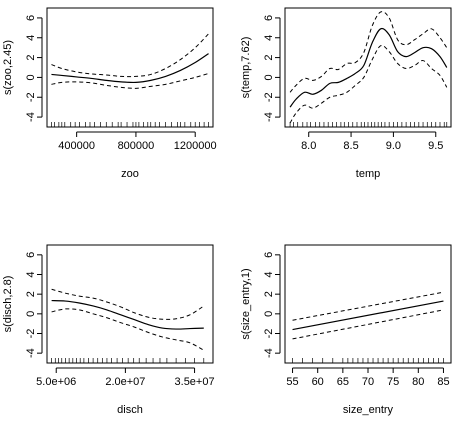  I want to click on x-tick-label: 65, so click(343, 382).